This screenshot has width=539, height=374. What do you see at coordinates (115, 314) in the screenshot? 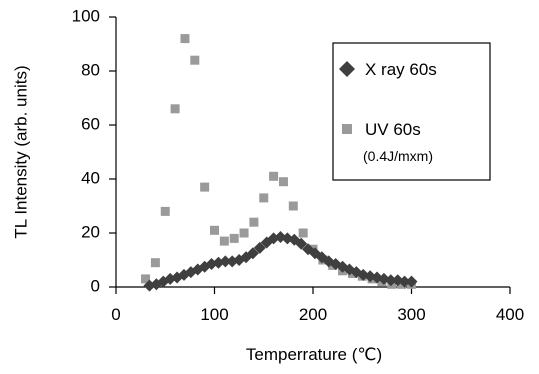
I see `x-tick-label: 0` at bounding box center [115, 314].